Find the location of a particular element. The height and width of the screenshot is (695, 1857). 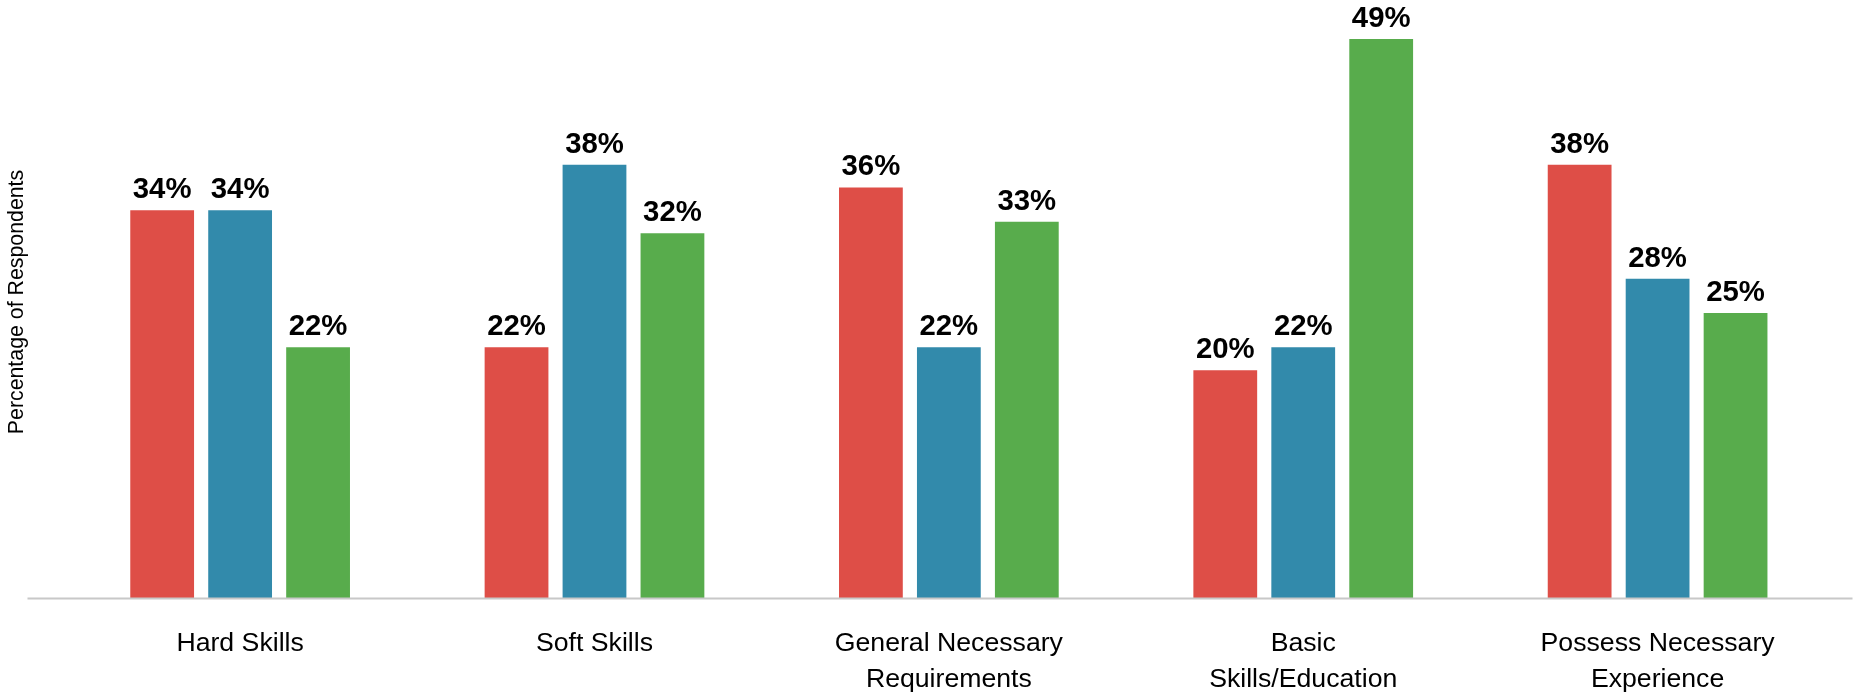

data-label: 28% is located at coordinates (1657, 256).